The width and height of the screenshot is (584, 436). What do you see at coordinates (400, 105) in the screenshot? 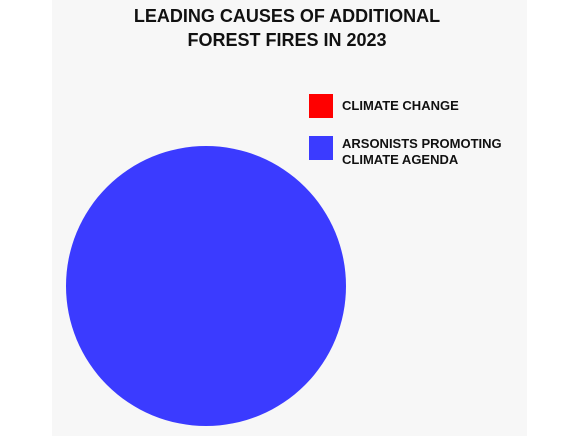
I see `legend-label: CLIMATE CHANGE` at bounding box center [400, 105].